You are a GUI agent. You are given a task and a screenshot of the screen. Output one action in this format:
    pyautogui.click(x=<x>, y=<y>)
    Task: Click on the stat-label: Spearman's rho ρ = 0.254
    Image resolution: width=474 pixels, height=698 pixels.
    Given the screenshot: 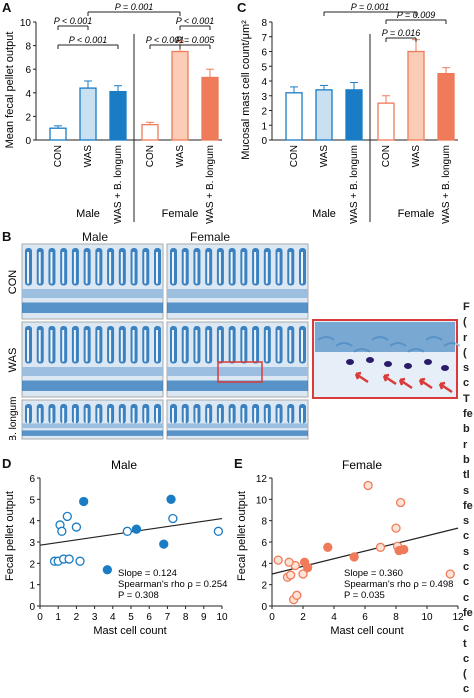 What is the action you would take?
    pyautogui.click(x=172, y=584)
    